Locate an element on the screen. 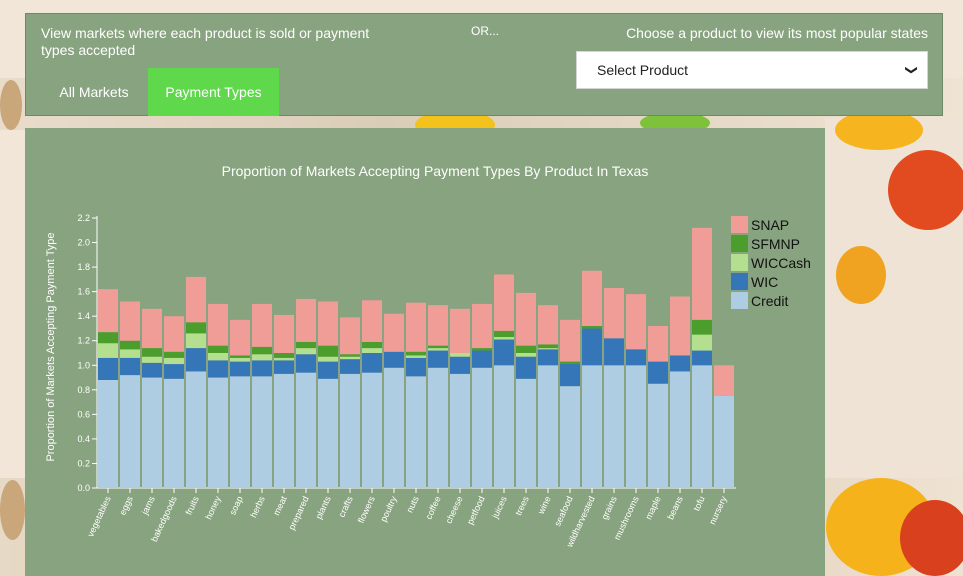 The height and width of the screenshot is (576, 963). bar-segment-snap-juices is located at coordinates (504, 302).